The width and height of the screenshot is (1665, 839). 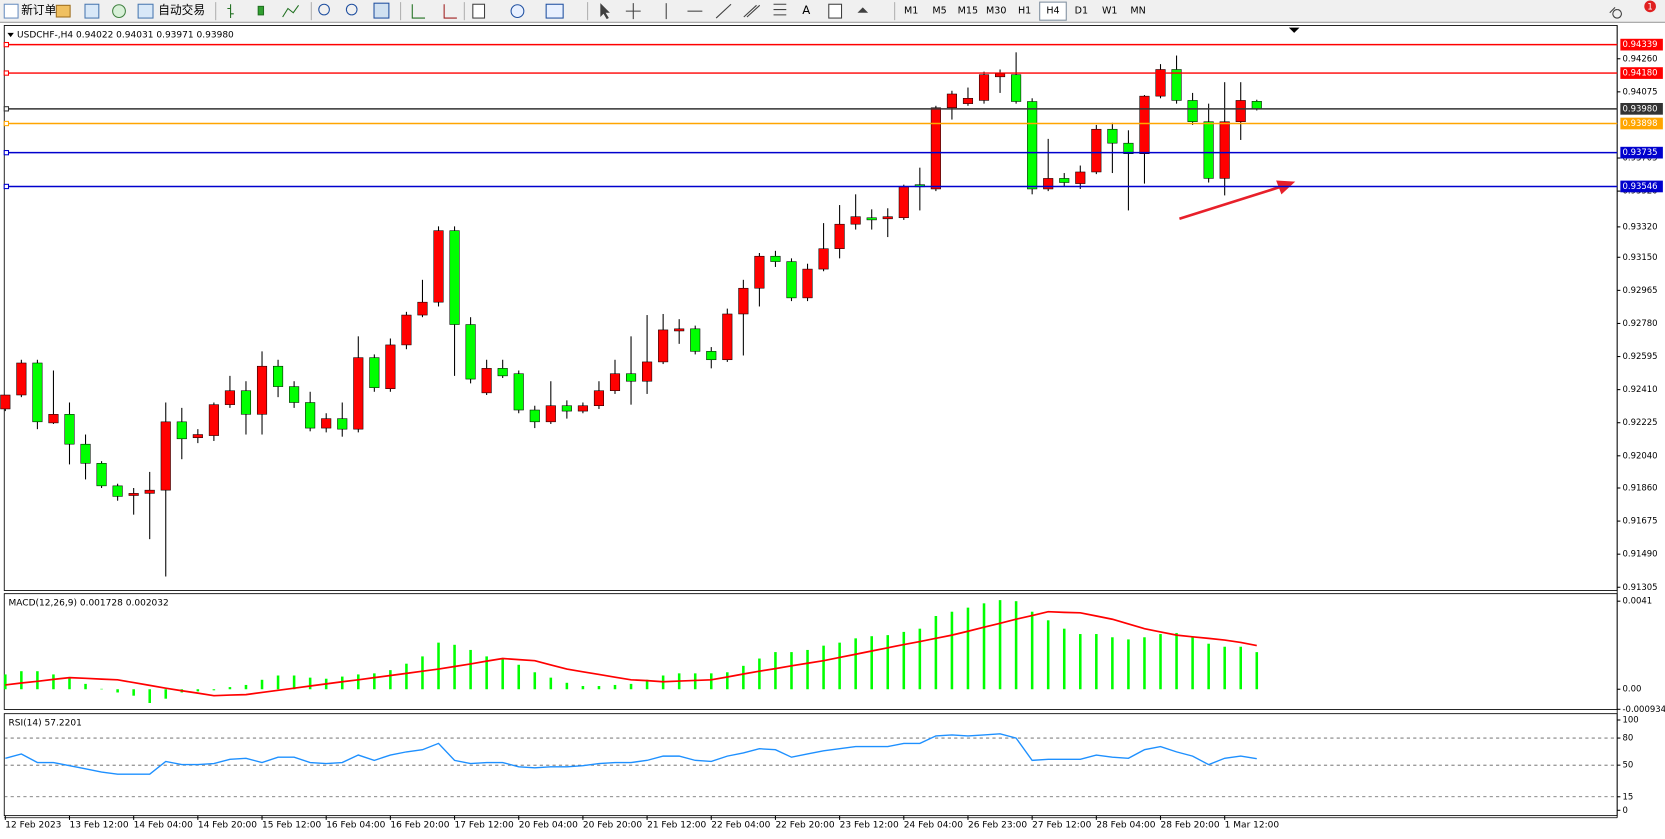 What do you see at coordinates (10, 35) in the screenshot?
I see `symbol-menu-marker` at bounding box center [10, 35].